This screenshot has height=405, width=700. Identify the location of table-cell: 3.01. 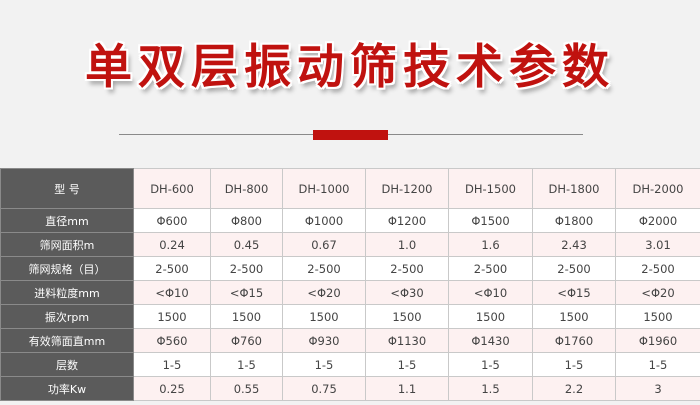
(657, 244).